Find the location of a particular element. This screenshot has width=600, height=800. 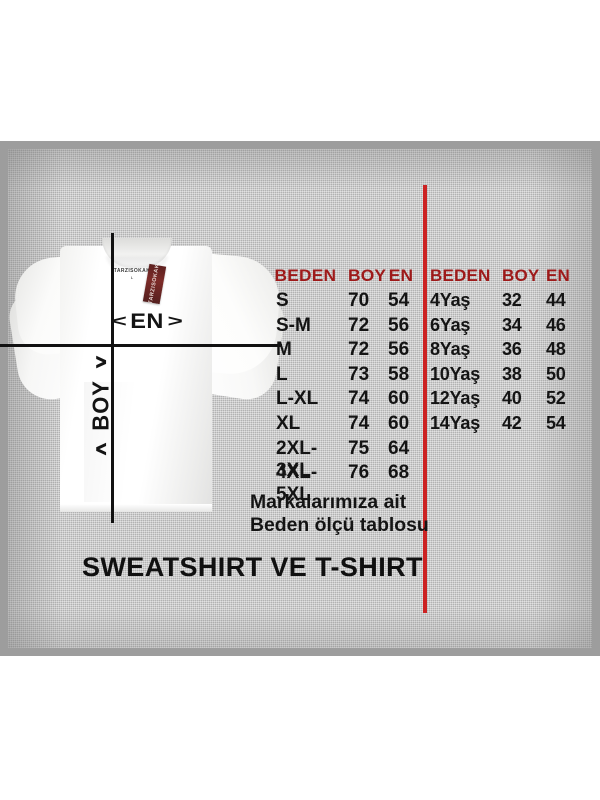

cell-size: S is located at coordinates (282, 300).